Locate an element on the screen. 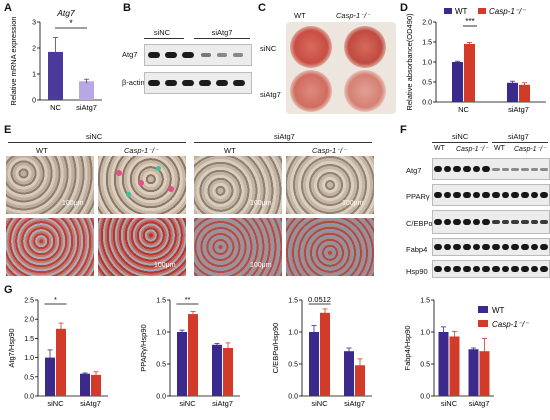 The width and height of the screenshot is (550, 420). micrograph-wt-siatg7: 100μm is located at coordinates (238, 185).